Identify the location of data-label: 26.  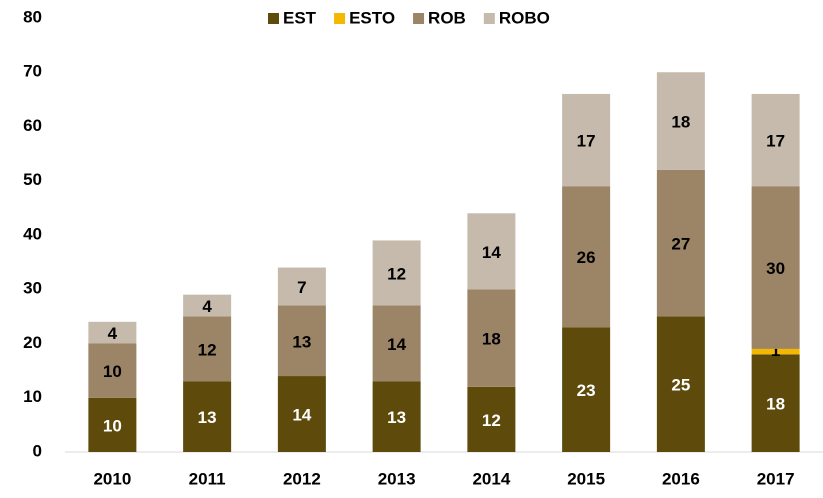
(586, 257).